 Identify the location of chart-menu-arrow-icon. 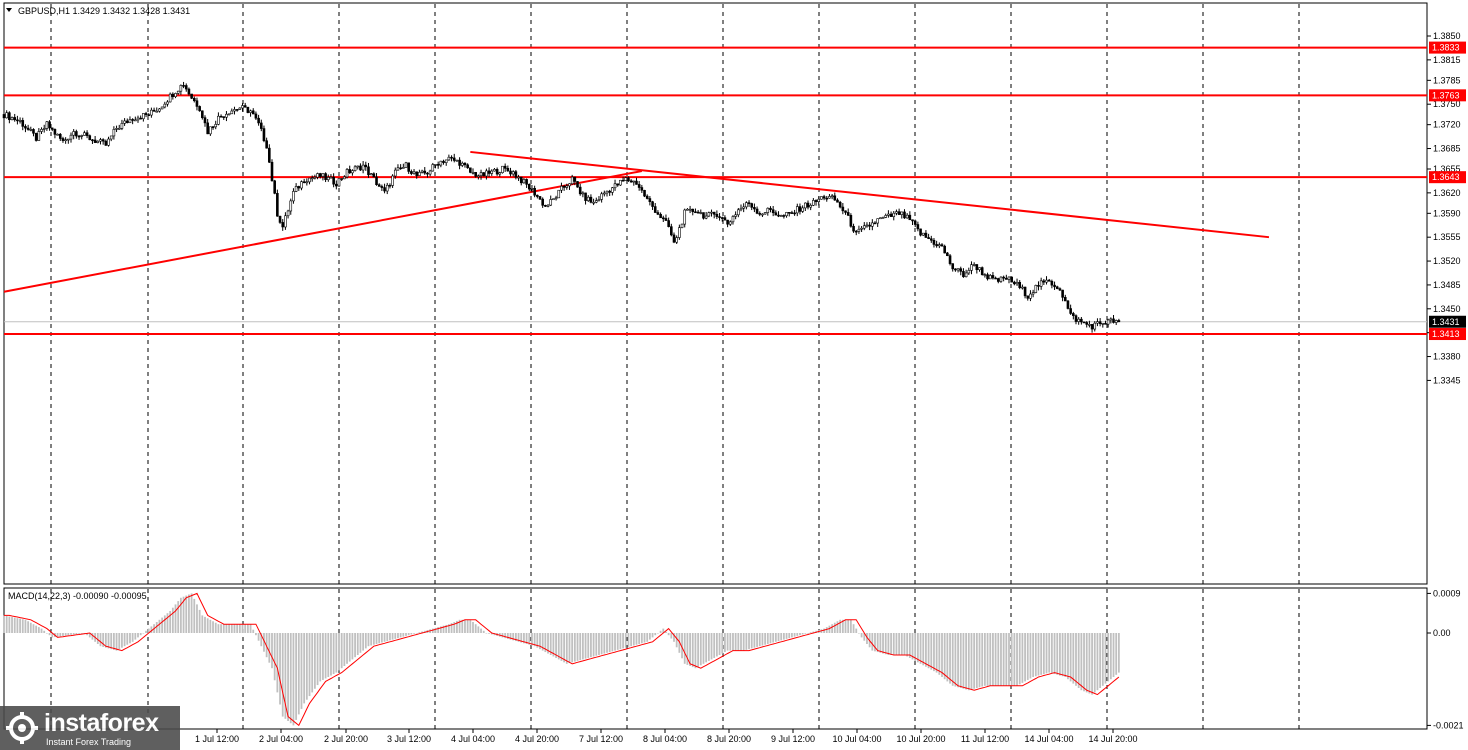
(9, 10).